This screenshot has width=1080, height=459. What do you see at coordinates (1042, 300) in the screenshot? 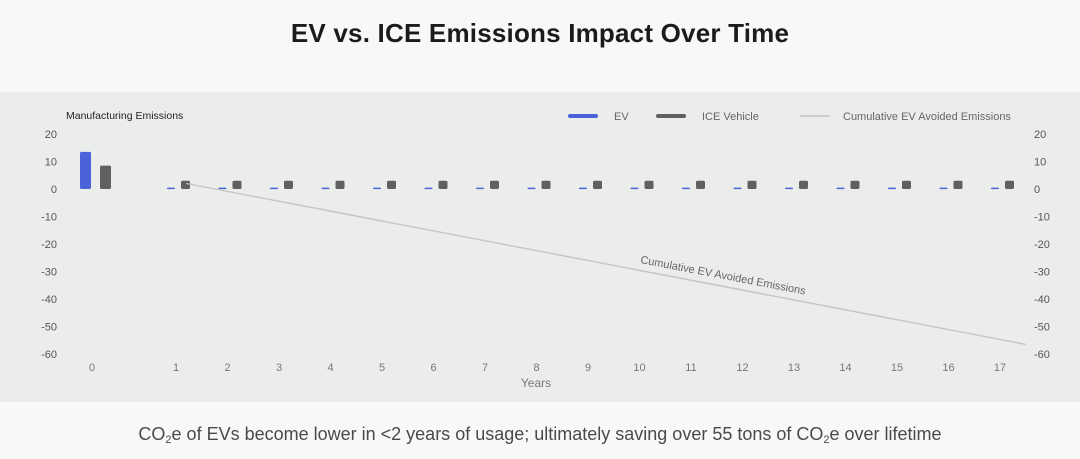
I see `y-tick-right: -40` at bounding box center [1042, 300].